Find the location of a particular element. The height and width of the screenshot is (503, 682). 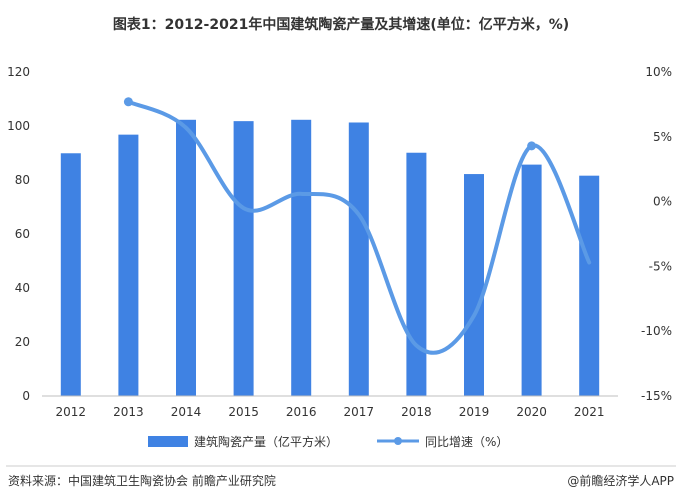

bar-2020 is located at coordinates (531, 280).